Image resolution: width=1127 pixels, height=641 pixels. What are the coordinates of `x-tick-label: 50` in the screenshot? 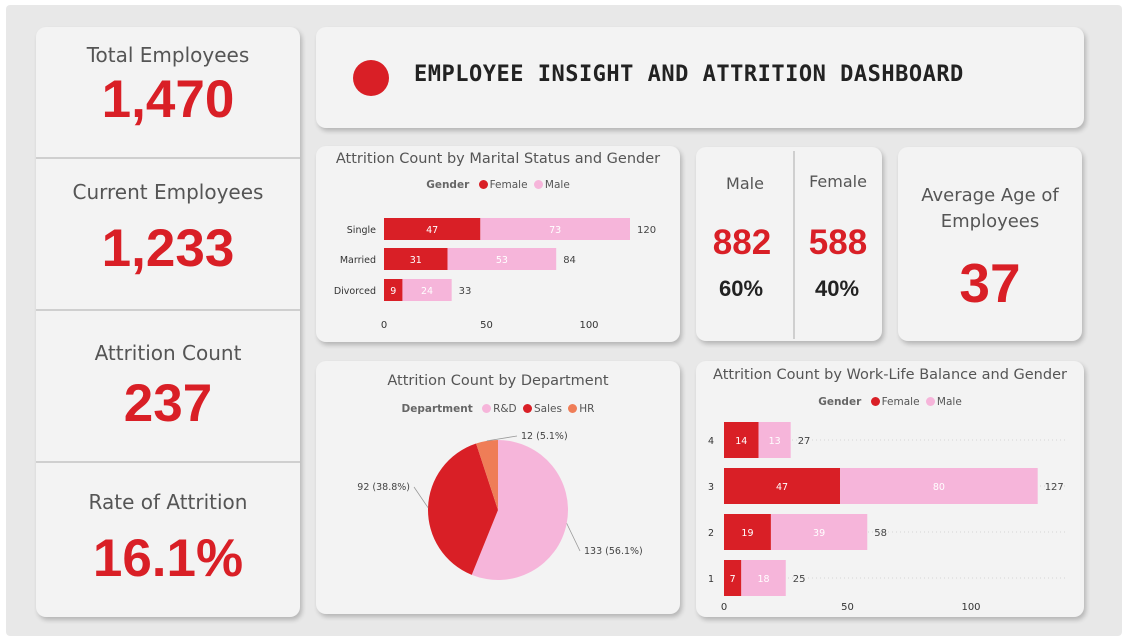 It's located at (486, 325).